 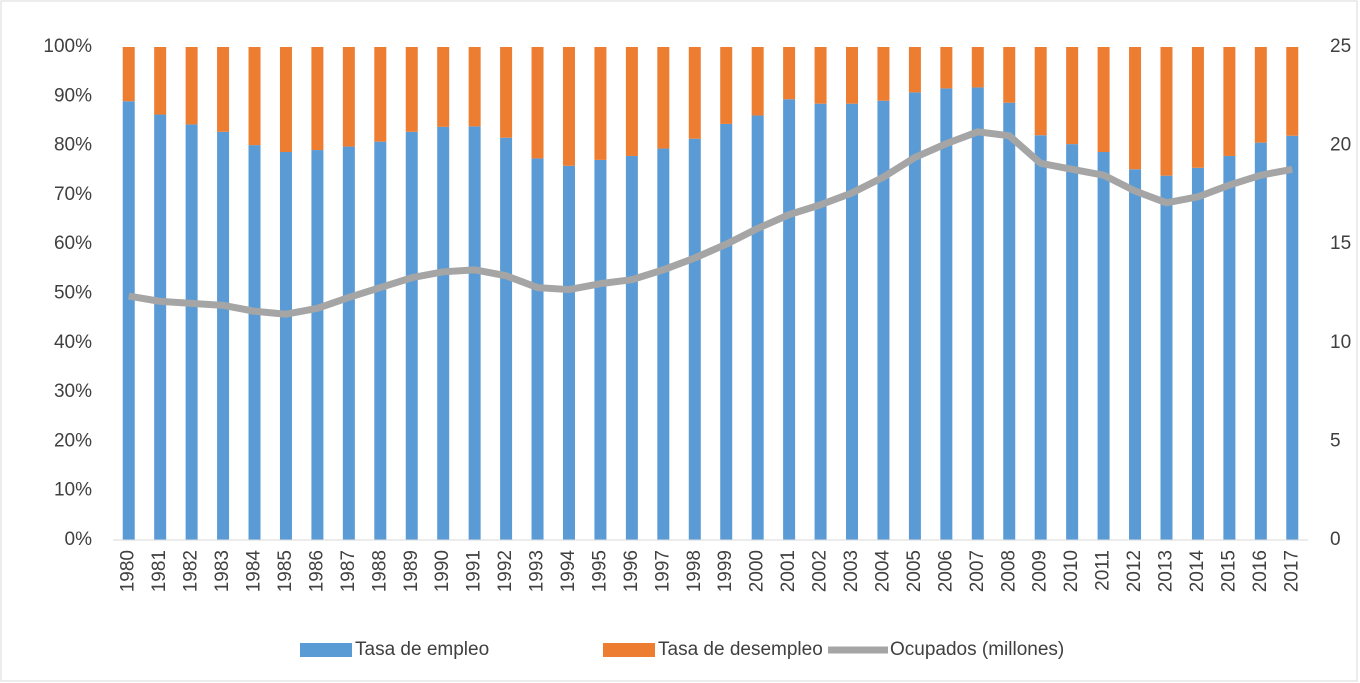 What do you see at coordinates (725, 571) in the screenshot?
I see `x-tick-label: 1999` at bounding box center [725, 571].